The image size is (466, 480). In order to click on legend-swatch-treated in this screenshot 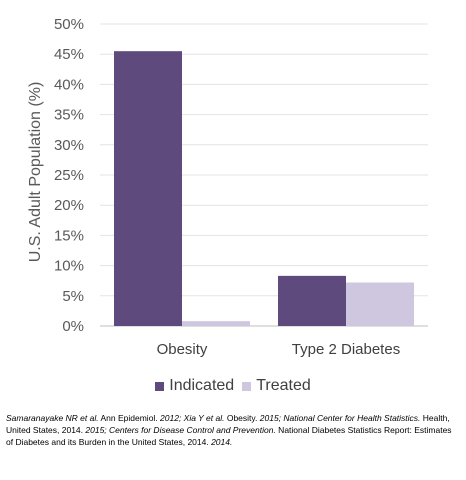, I will do `click(247, 386)`.